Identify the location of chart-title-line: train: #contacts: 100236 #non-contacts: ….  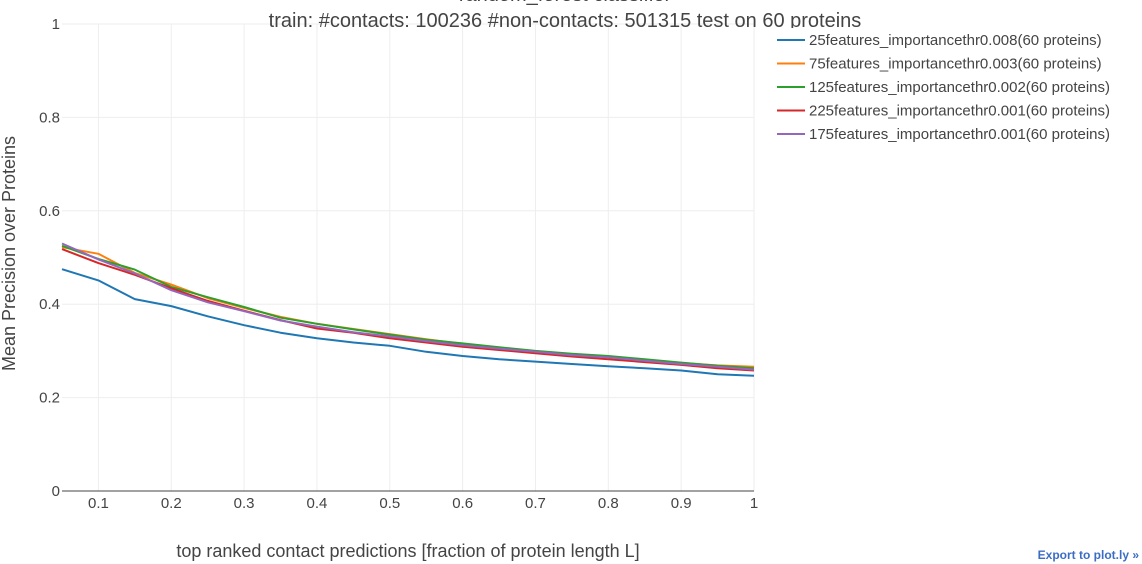
(565, 21).